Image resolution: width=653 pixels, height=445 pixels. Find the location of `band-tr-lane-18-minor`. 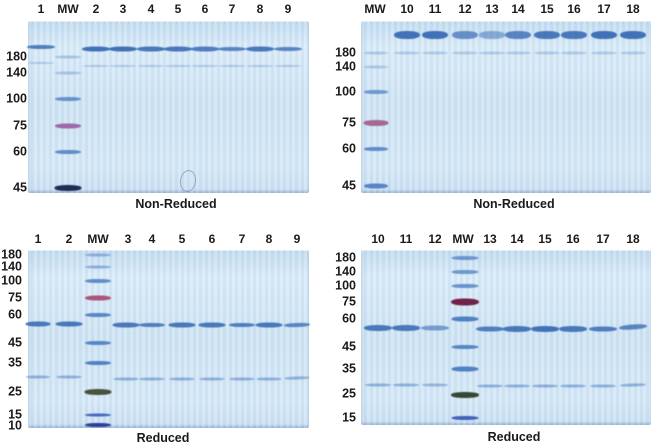

band-tr-lane-18-minor is located at coordinates (633, 53).